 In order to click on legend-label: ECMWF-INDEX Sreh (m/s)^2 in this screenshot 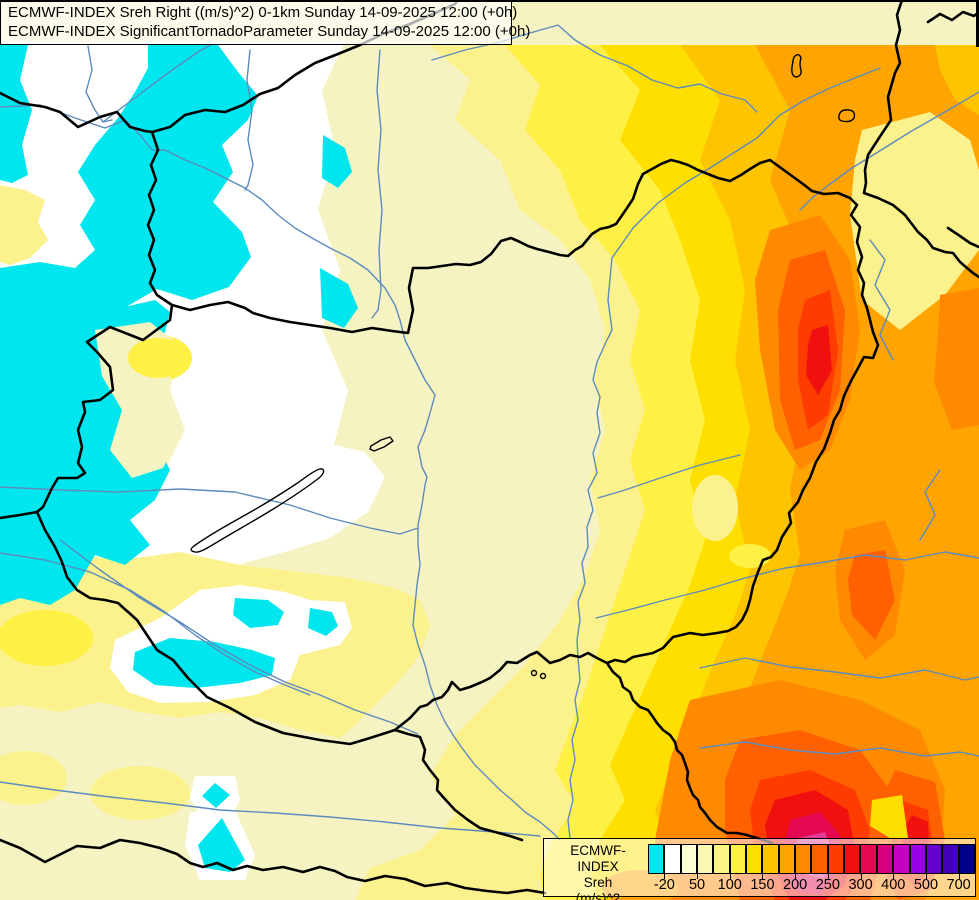, I will do `click(598, 871)`.